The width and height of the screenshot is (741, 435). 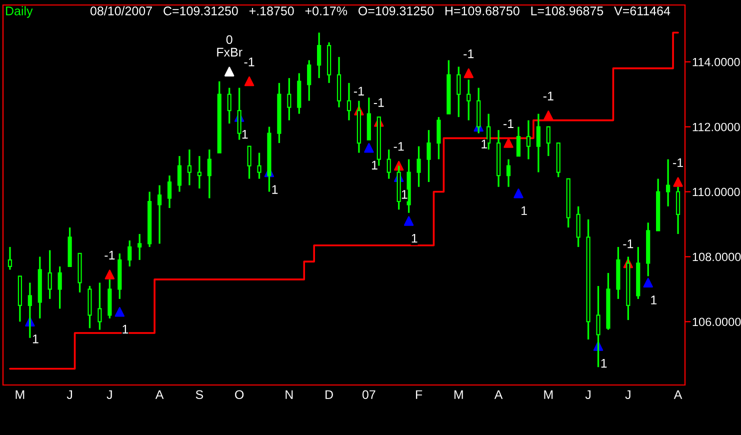 What do you see at coordinates (109, 255) in the screenshot?
I see `series-label: -1` at bounding box center [109, 255].